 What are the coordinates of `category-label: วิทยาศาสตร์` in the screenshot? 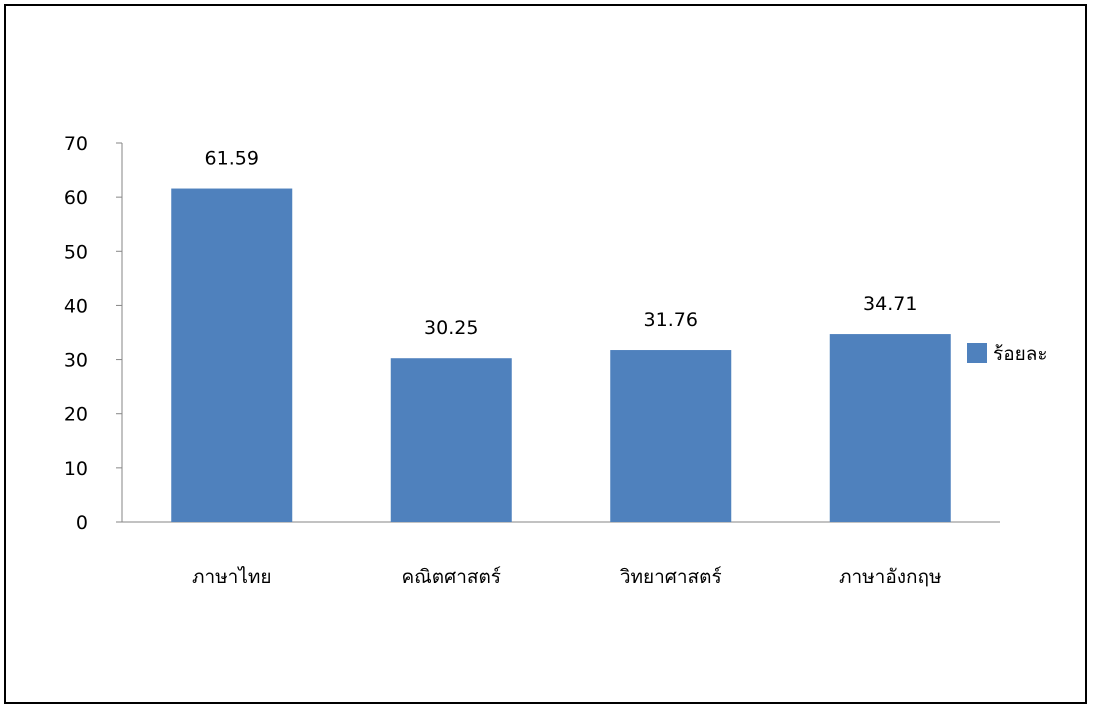 It's located at (670, 577).